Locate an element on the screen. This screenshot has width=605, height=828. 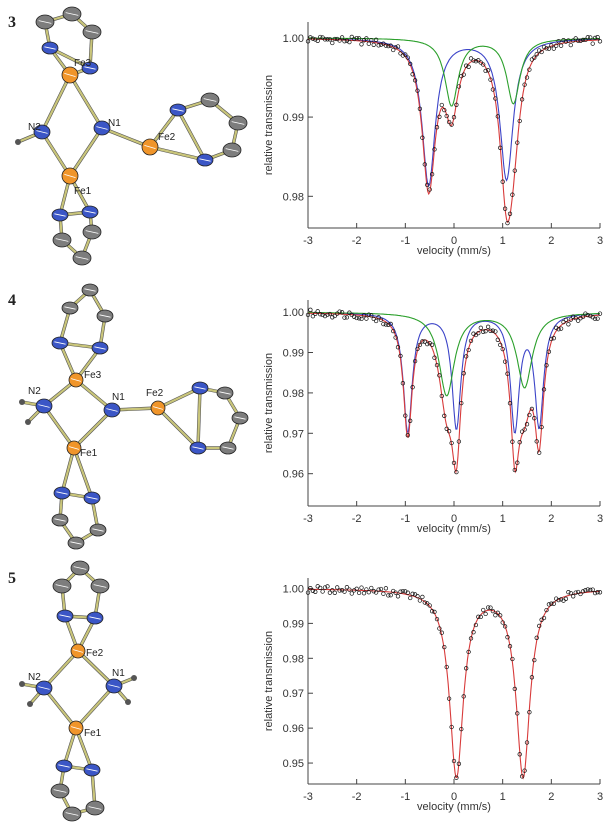
atom-label: Fe3 is located at coordinates (83, 63).